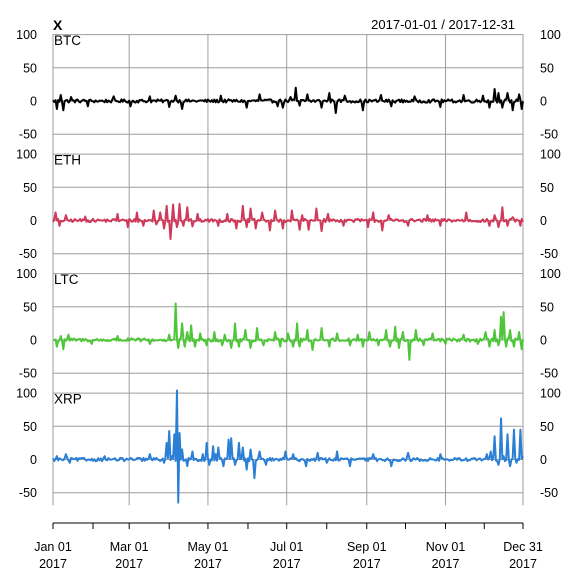  I want to click on panel-eth, so click(288, 221).